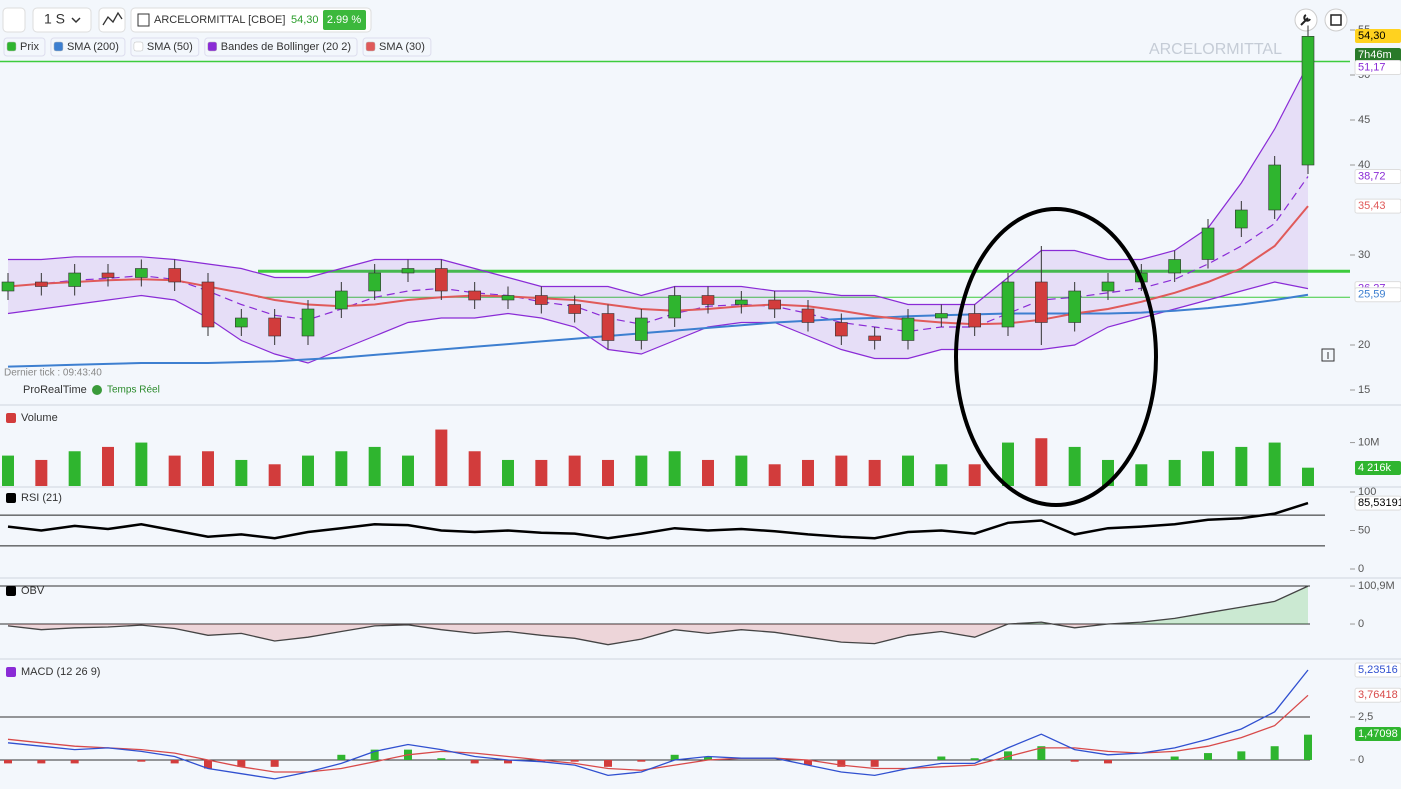  I want to click on panel-title: RSI (21), so click(41, 498).